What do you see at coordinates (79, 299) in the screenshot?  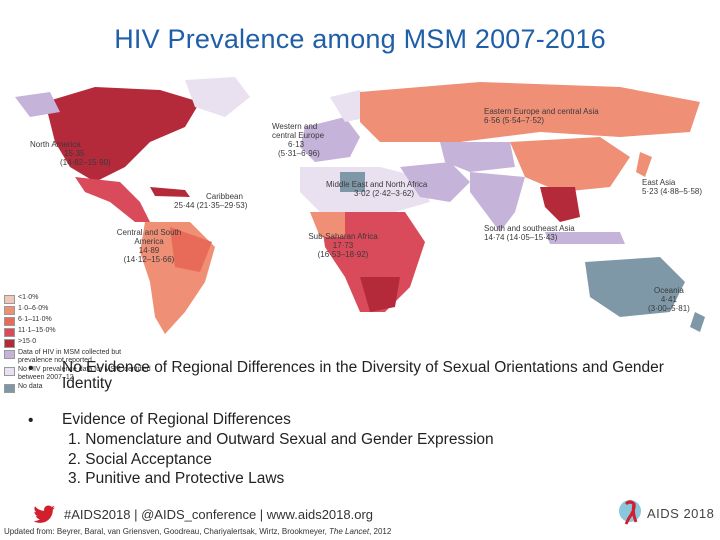 I see `legend-row: <1·0%` at bounding box center [79, 299].